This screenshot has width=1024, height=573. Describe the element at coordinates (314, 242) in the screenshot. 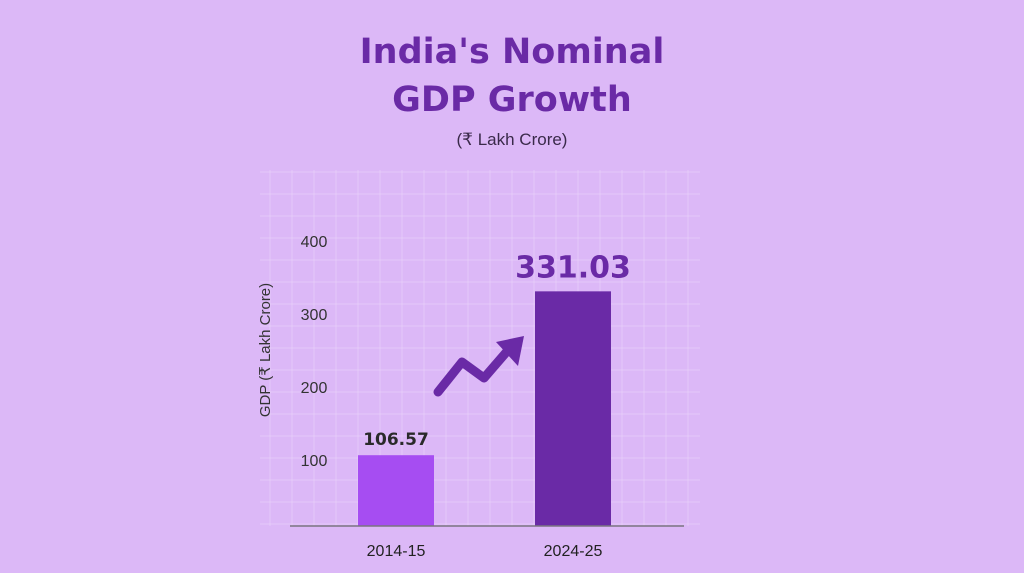

I see `y-tick-label: 400` at that location.